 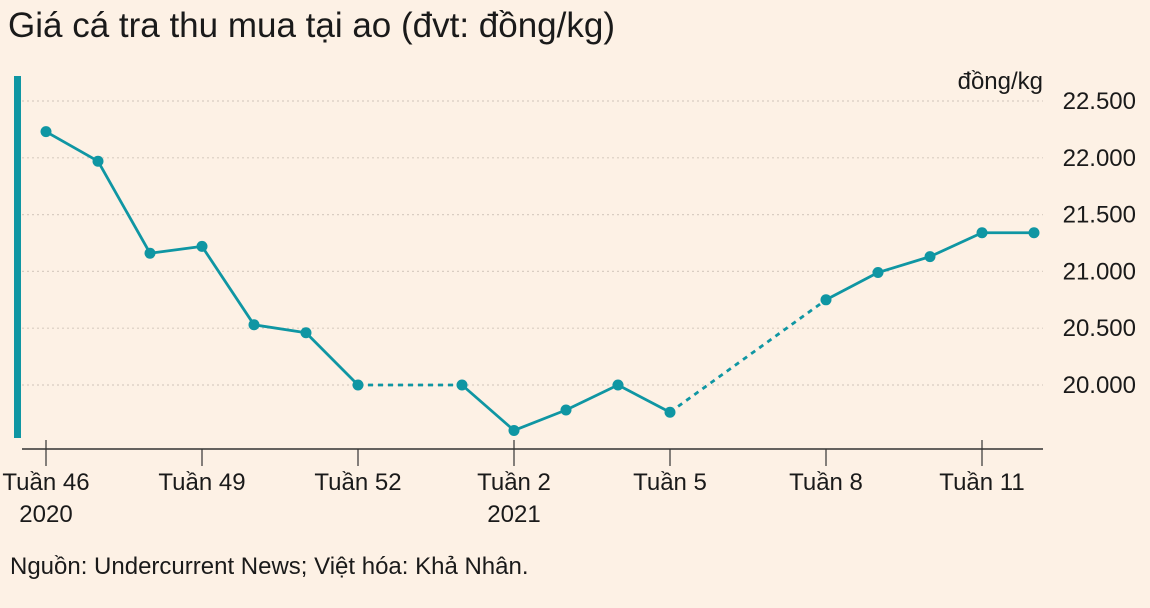 What do you see at coordinates (1099, 158) in the screenshot?
I see `y-tick-label: 22.000` at bounding box center [1099, 158].